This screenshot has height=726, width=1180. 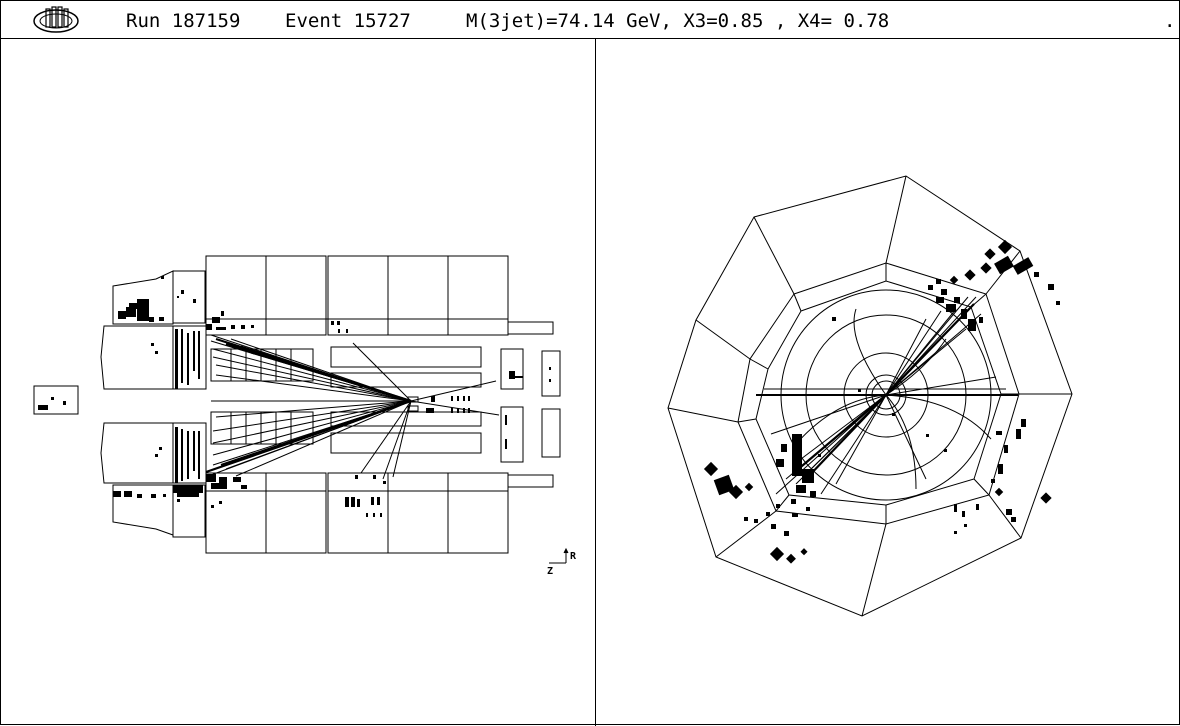 I want to click on axis-r-label: R, so click(x=573, y=556).